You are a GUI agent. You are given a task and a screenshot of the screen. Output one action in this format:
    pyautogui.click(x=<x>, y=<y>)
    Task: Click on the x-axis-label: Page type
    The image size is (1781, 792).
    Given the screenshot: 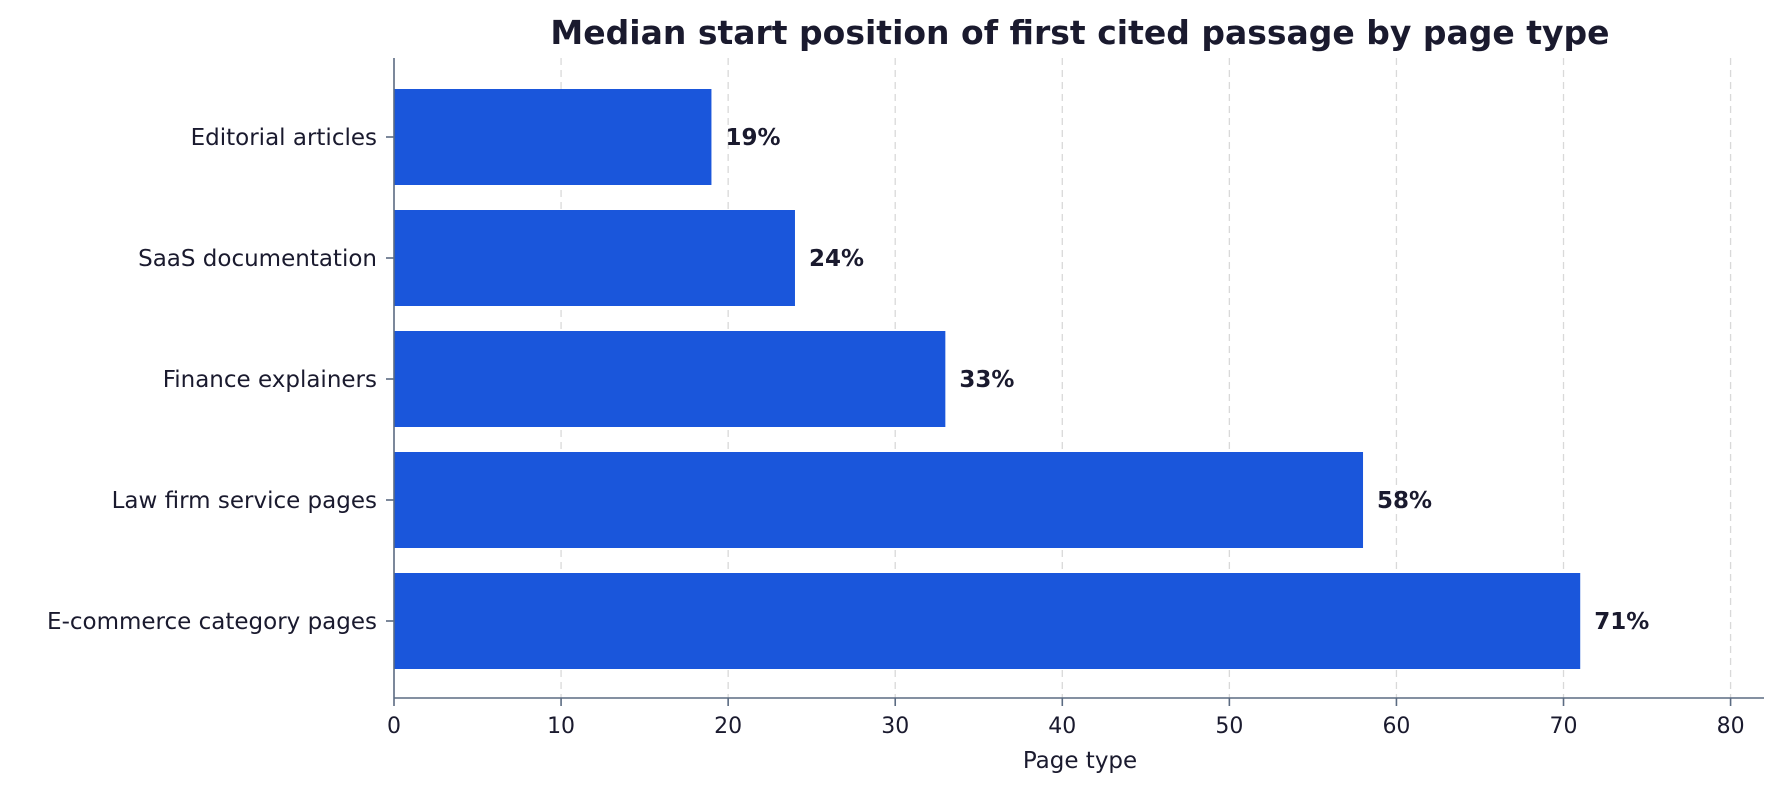 What is the action you would take?
    pyautogui.click(x=1080, y=761)
    